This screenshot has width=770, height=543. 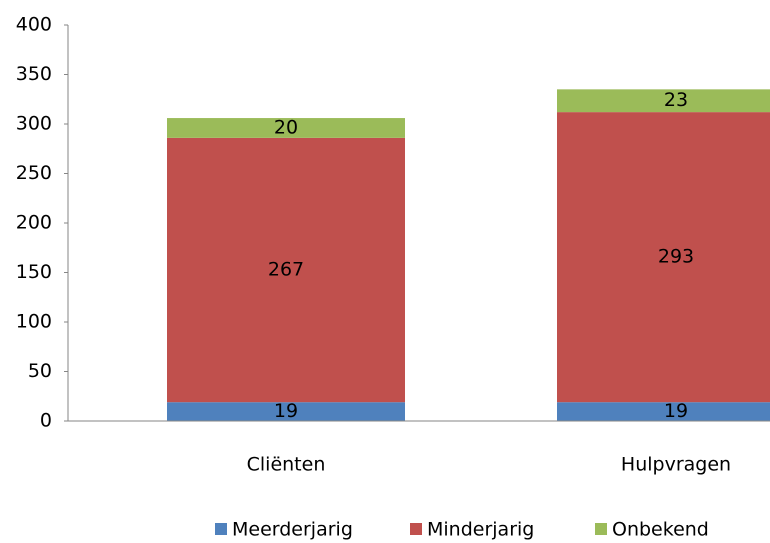 What do you see at coordinates (660, 530) in the screenshot?
I see `legend-label: Onbekend` at bounding box center [660, 530].